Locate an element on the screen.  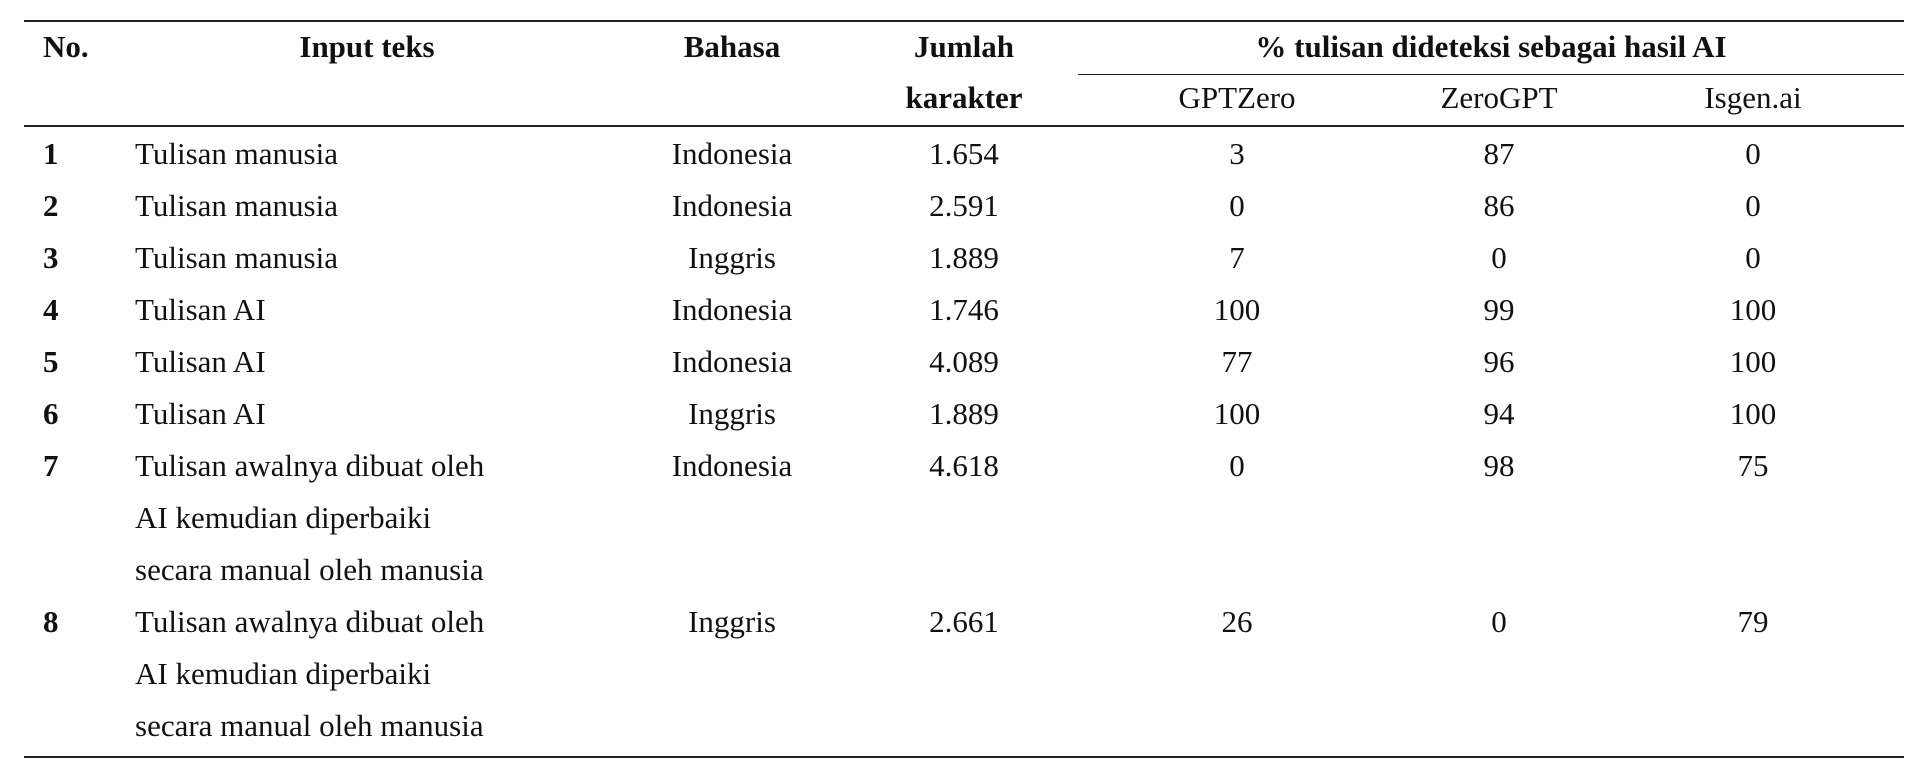
header-chars: karakter is located at coordinates (964, 97).